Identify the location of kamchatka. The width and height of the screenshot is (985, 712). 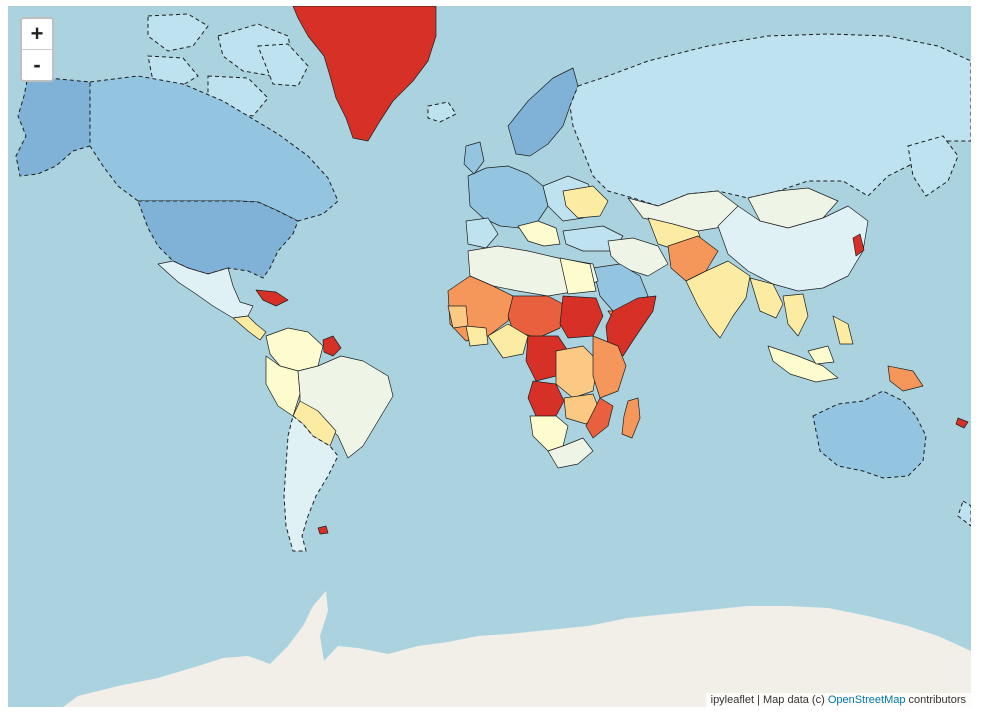
(933, 166).